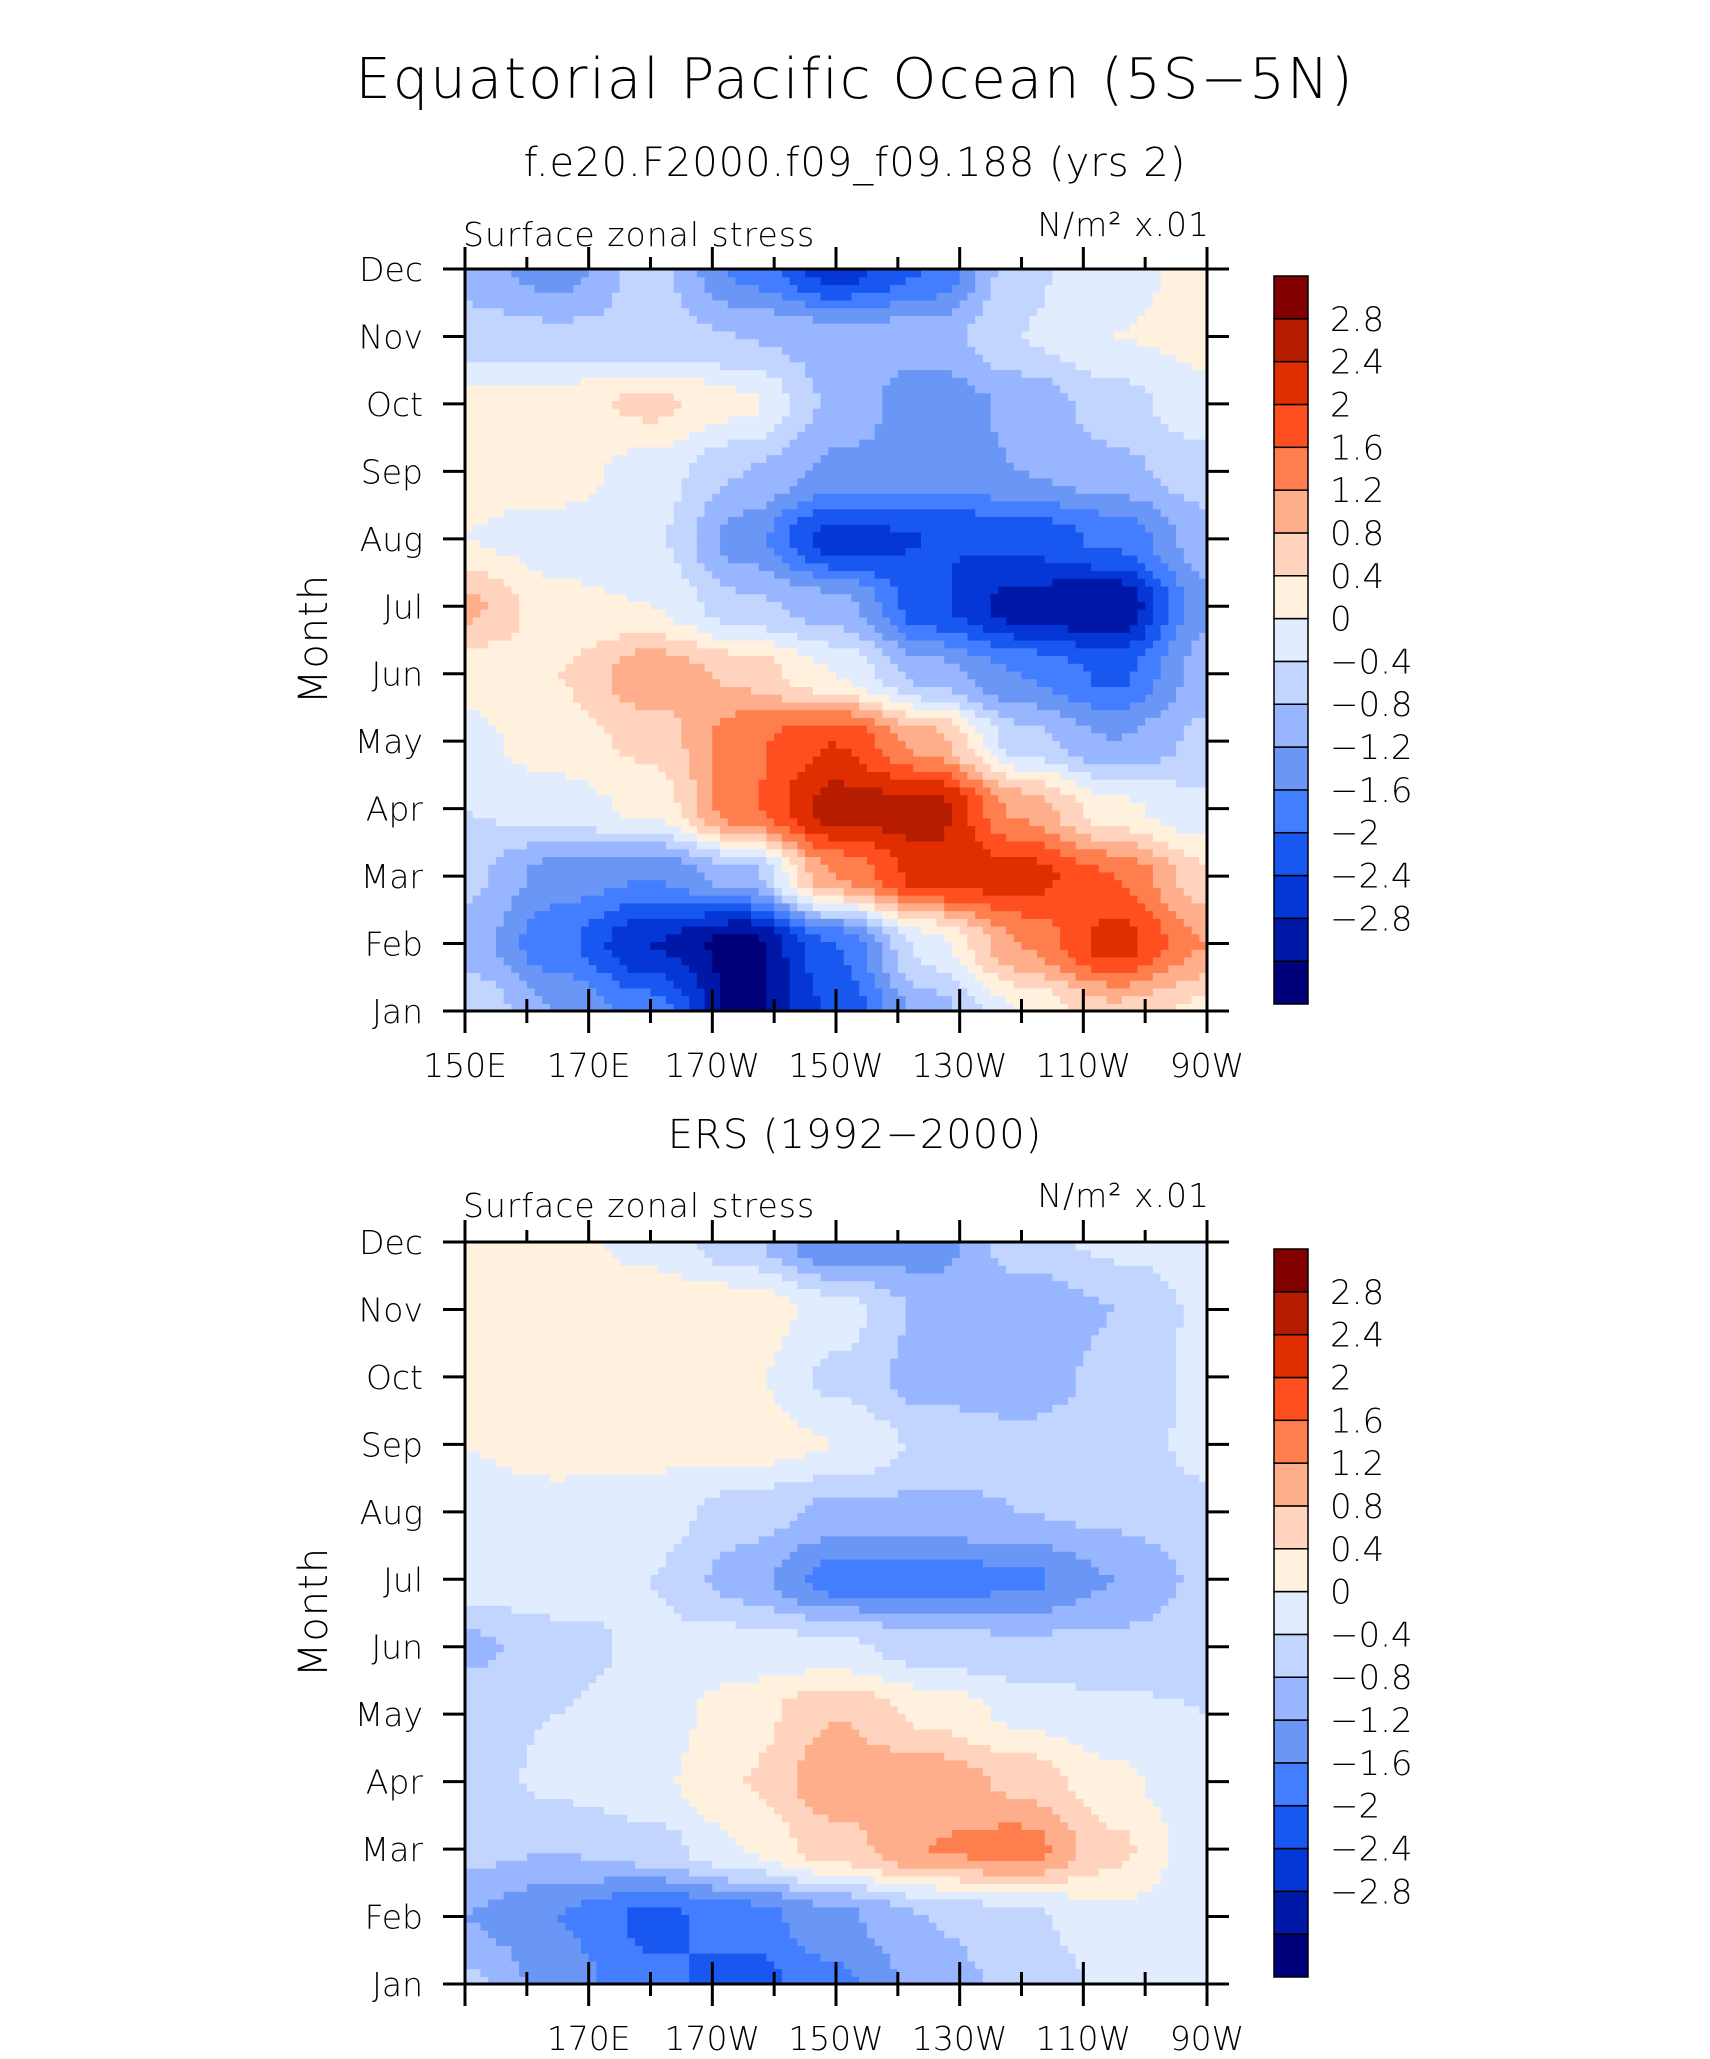 The image size is (1710, 2059). Describe the element at coordinates (397, 1647) in the screenshot. I see `y-tick-label: Jun` at that location.